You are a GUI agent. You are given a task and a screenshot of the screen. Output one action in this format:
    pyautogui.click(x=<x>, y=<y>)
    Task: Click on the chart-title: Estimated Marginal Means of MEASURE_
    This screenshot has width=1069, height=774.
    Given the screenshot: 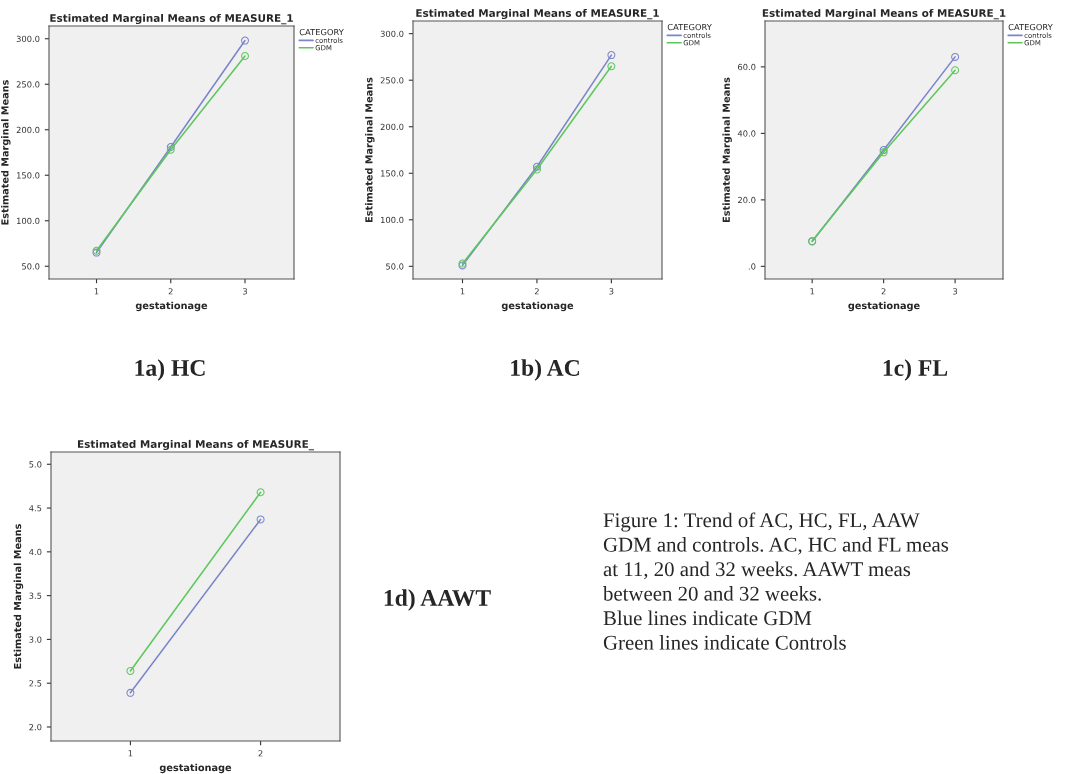 What is the action you would take?
    pyautogui.click(x=195, y=445)
    